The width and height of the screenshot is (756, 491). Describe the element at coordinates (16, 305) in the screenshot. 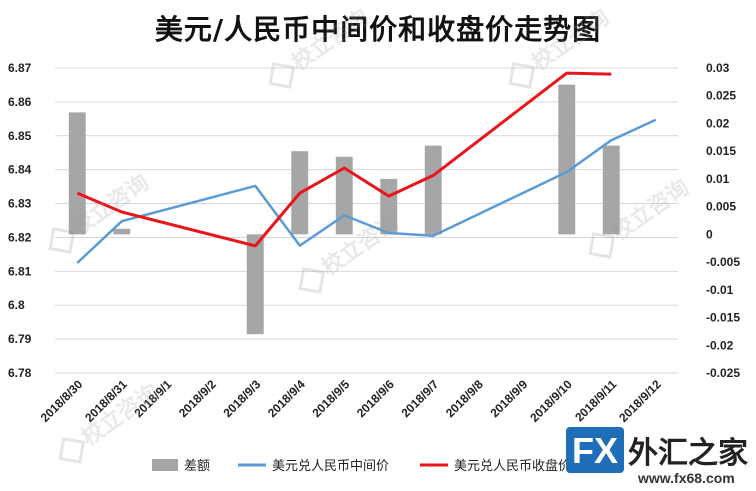

I see `y-left-tick-label: 6.8` at that location.